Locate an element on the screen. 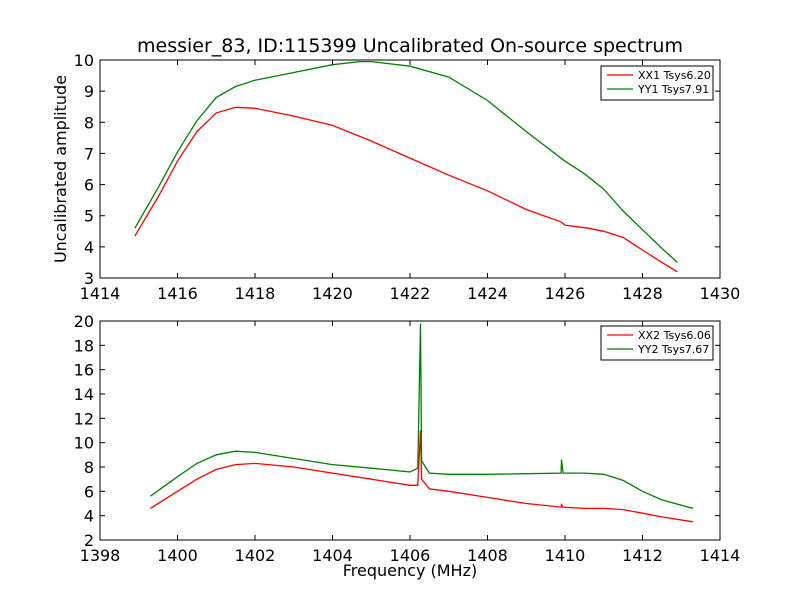 This screenshot has height=600, width=800. bottom-x-tick-label: 1404 is located at coordinates (332, 555).